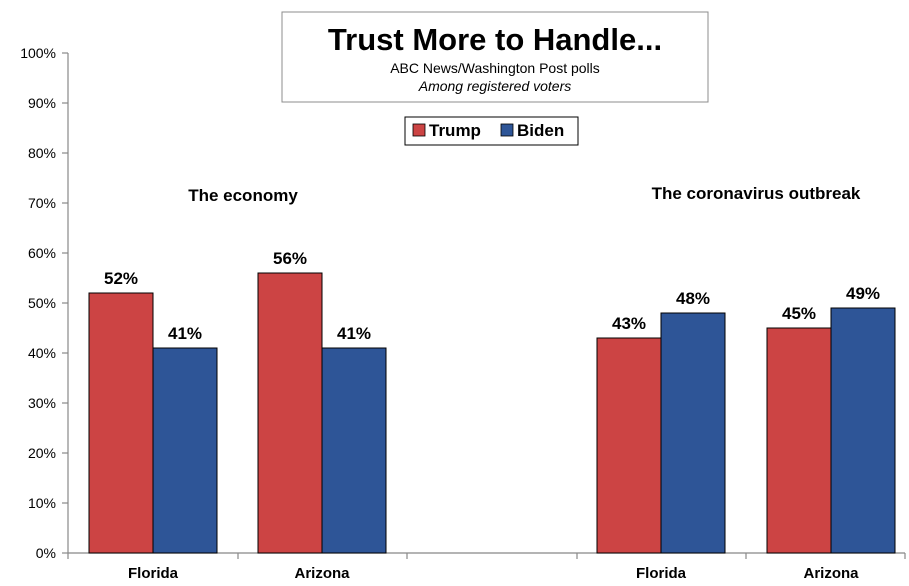 The height and width of the screenshot is (586, 909). I want to click on x-ticks: Florida Arizona Florida Arizona, so click(486, 567).